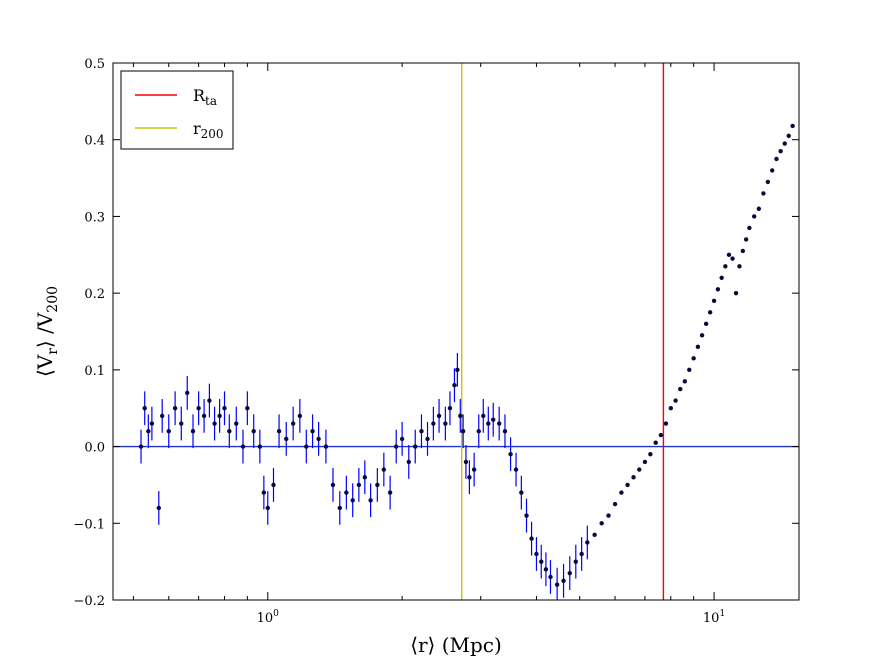 Image resolution: width=889 pixels, height=667 pixels. I want to click on y-tick-label: 0.3, so click(94, 217).